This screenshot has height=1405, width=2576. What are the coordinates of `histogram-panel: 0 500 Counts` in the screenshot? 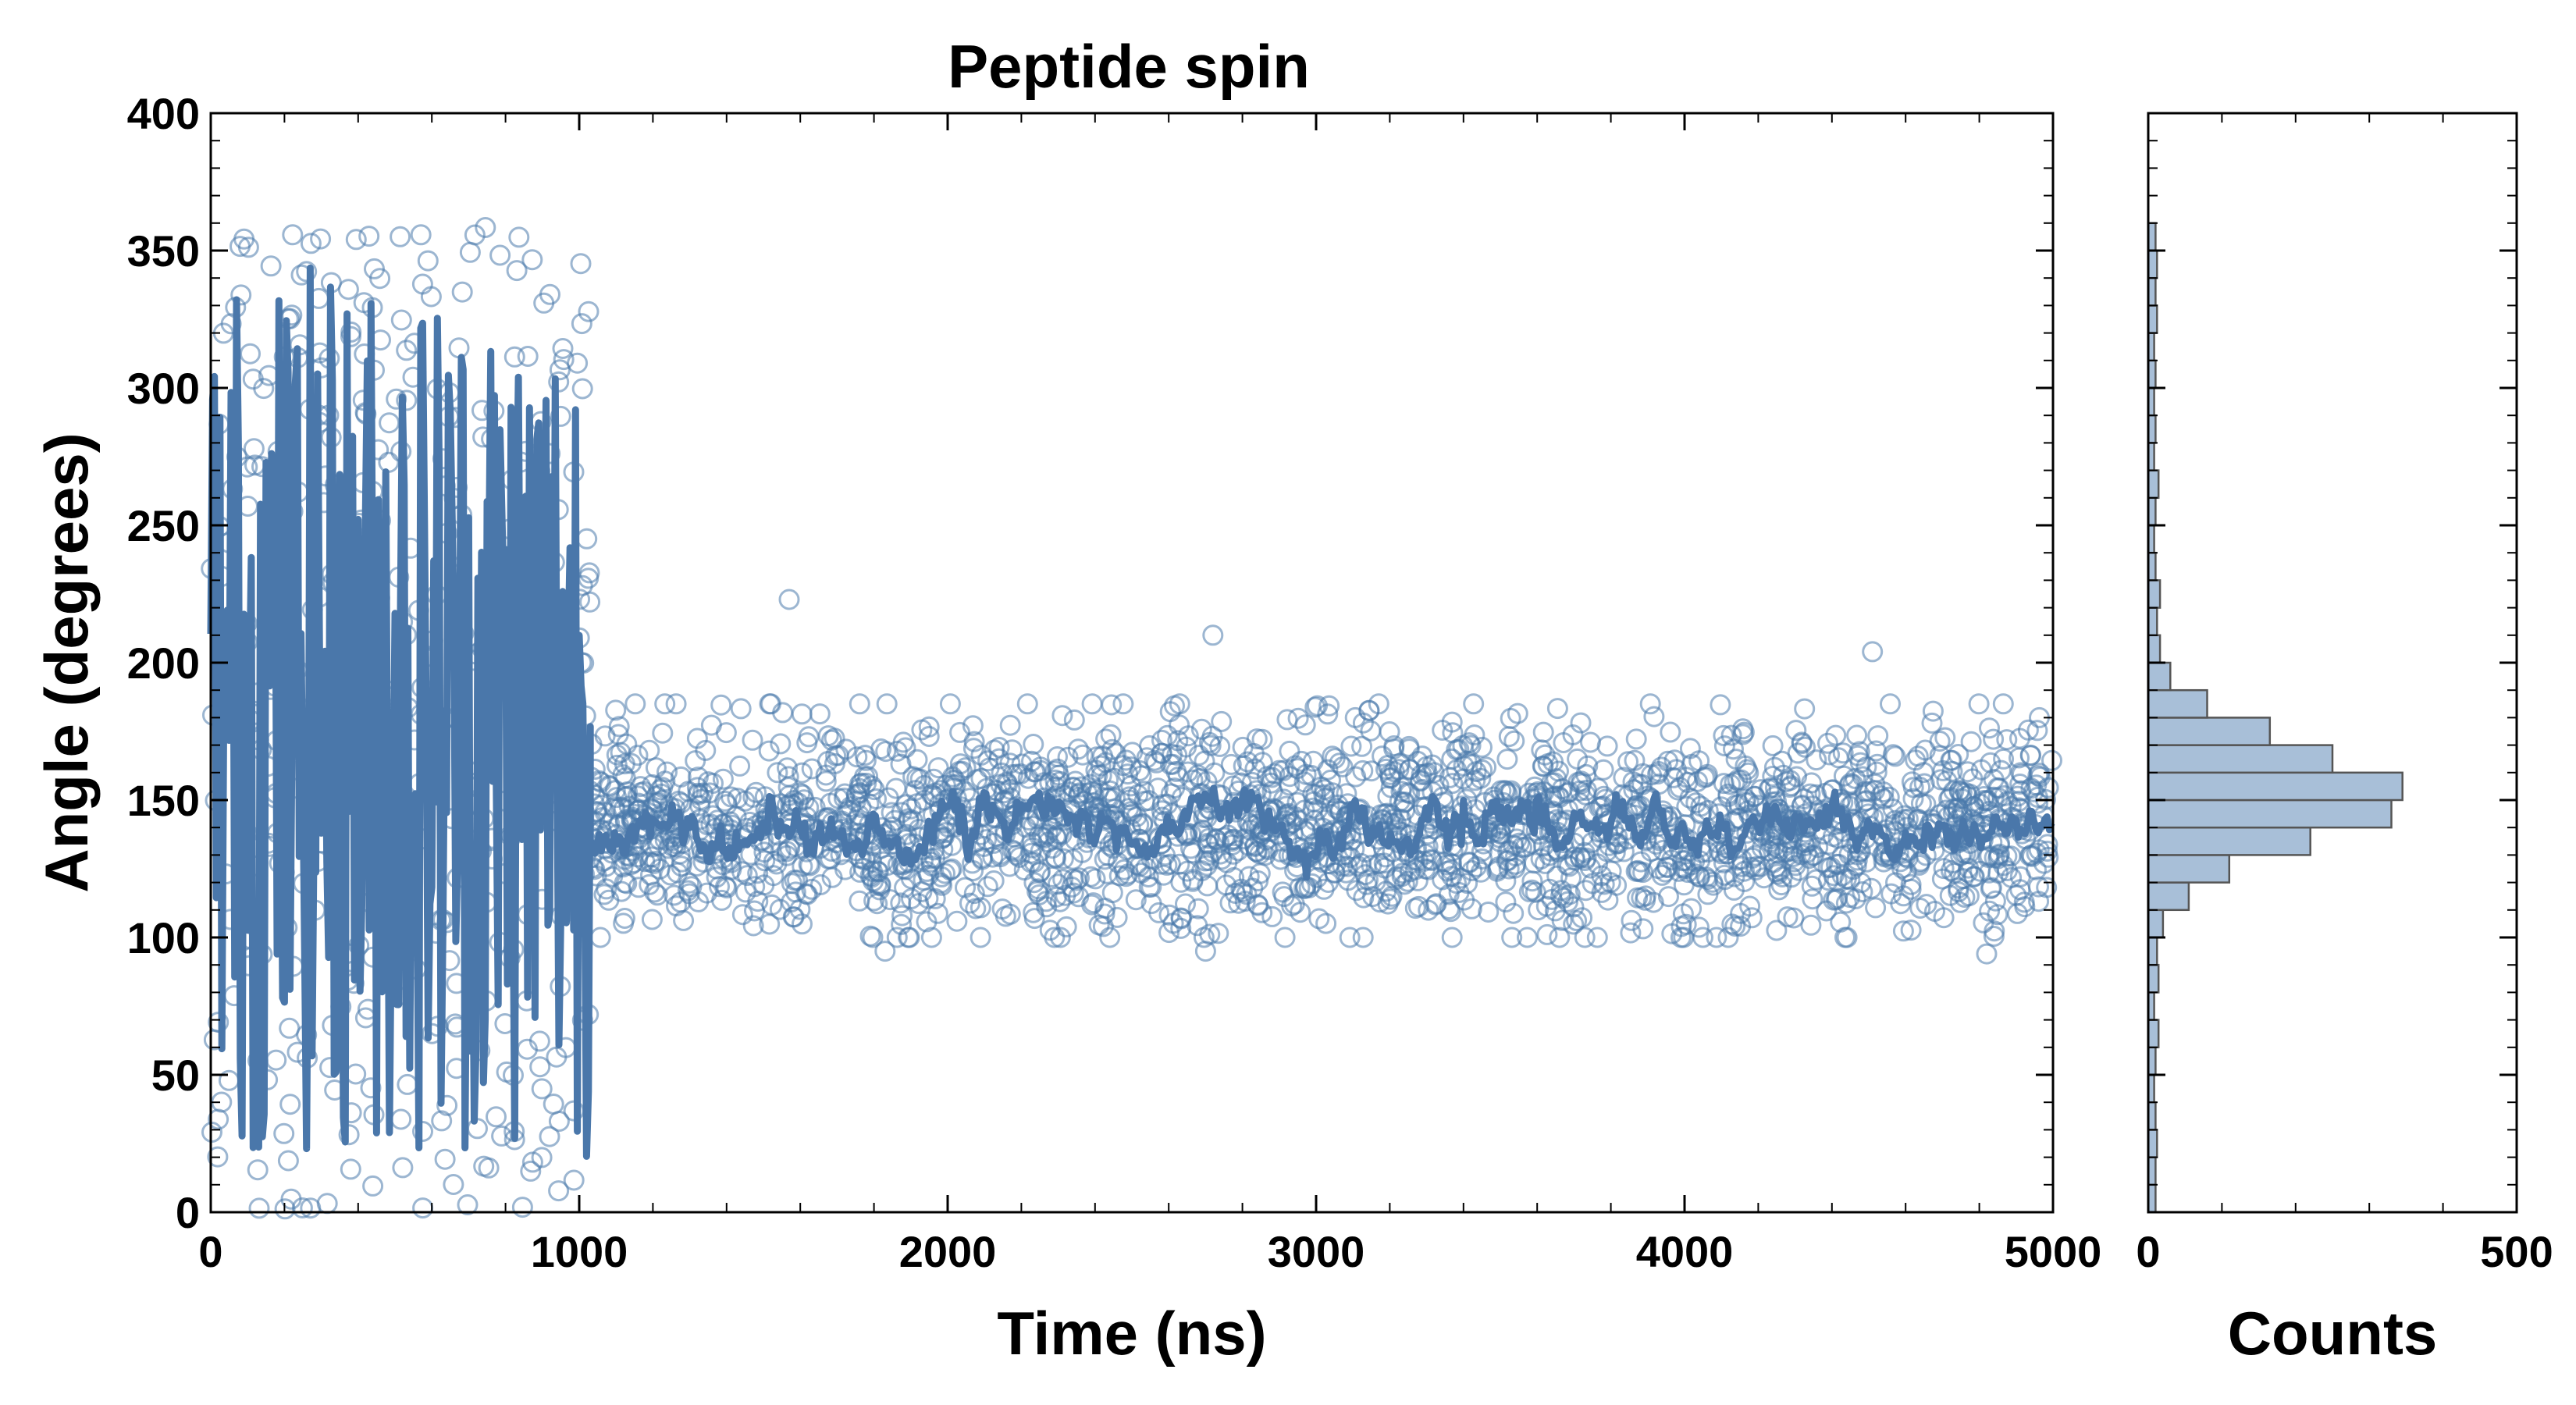 It's located at (2344, 740).